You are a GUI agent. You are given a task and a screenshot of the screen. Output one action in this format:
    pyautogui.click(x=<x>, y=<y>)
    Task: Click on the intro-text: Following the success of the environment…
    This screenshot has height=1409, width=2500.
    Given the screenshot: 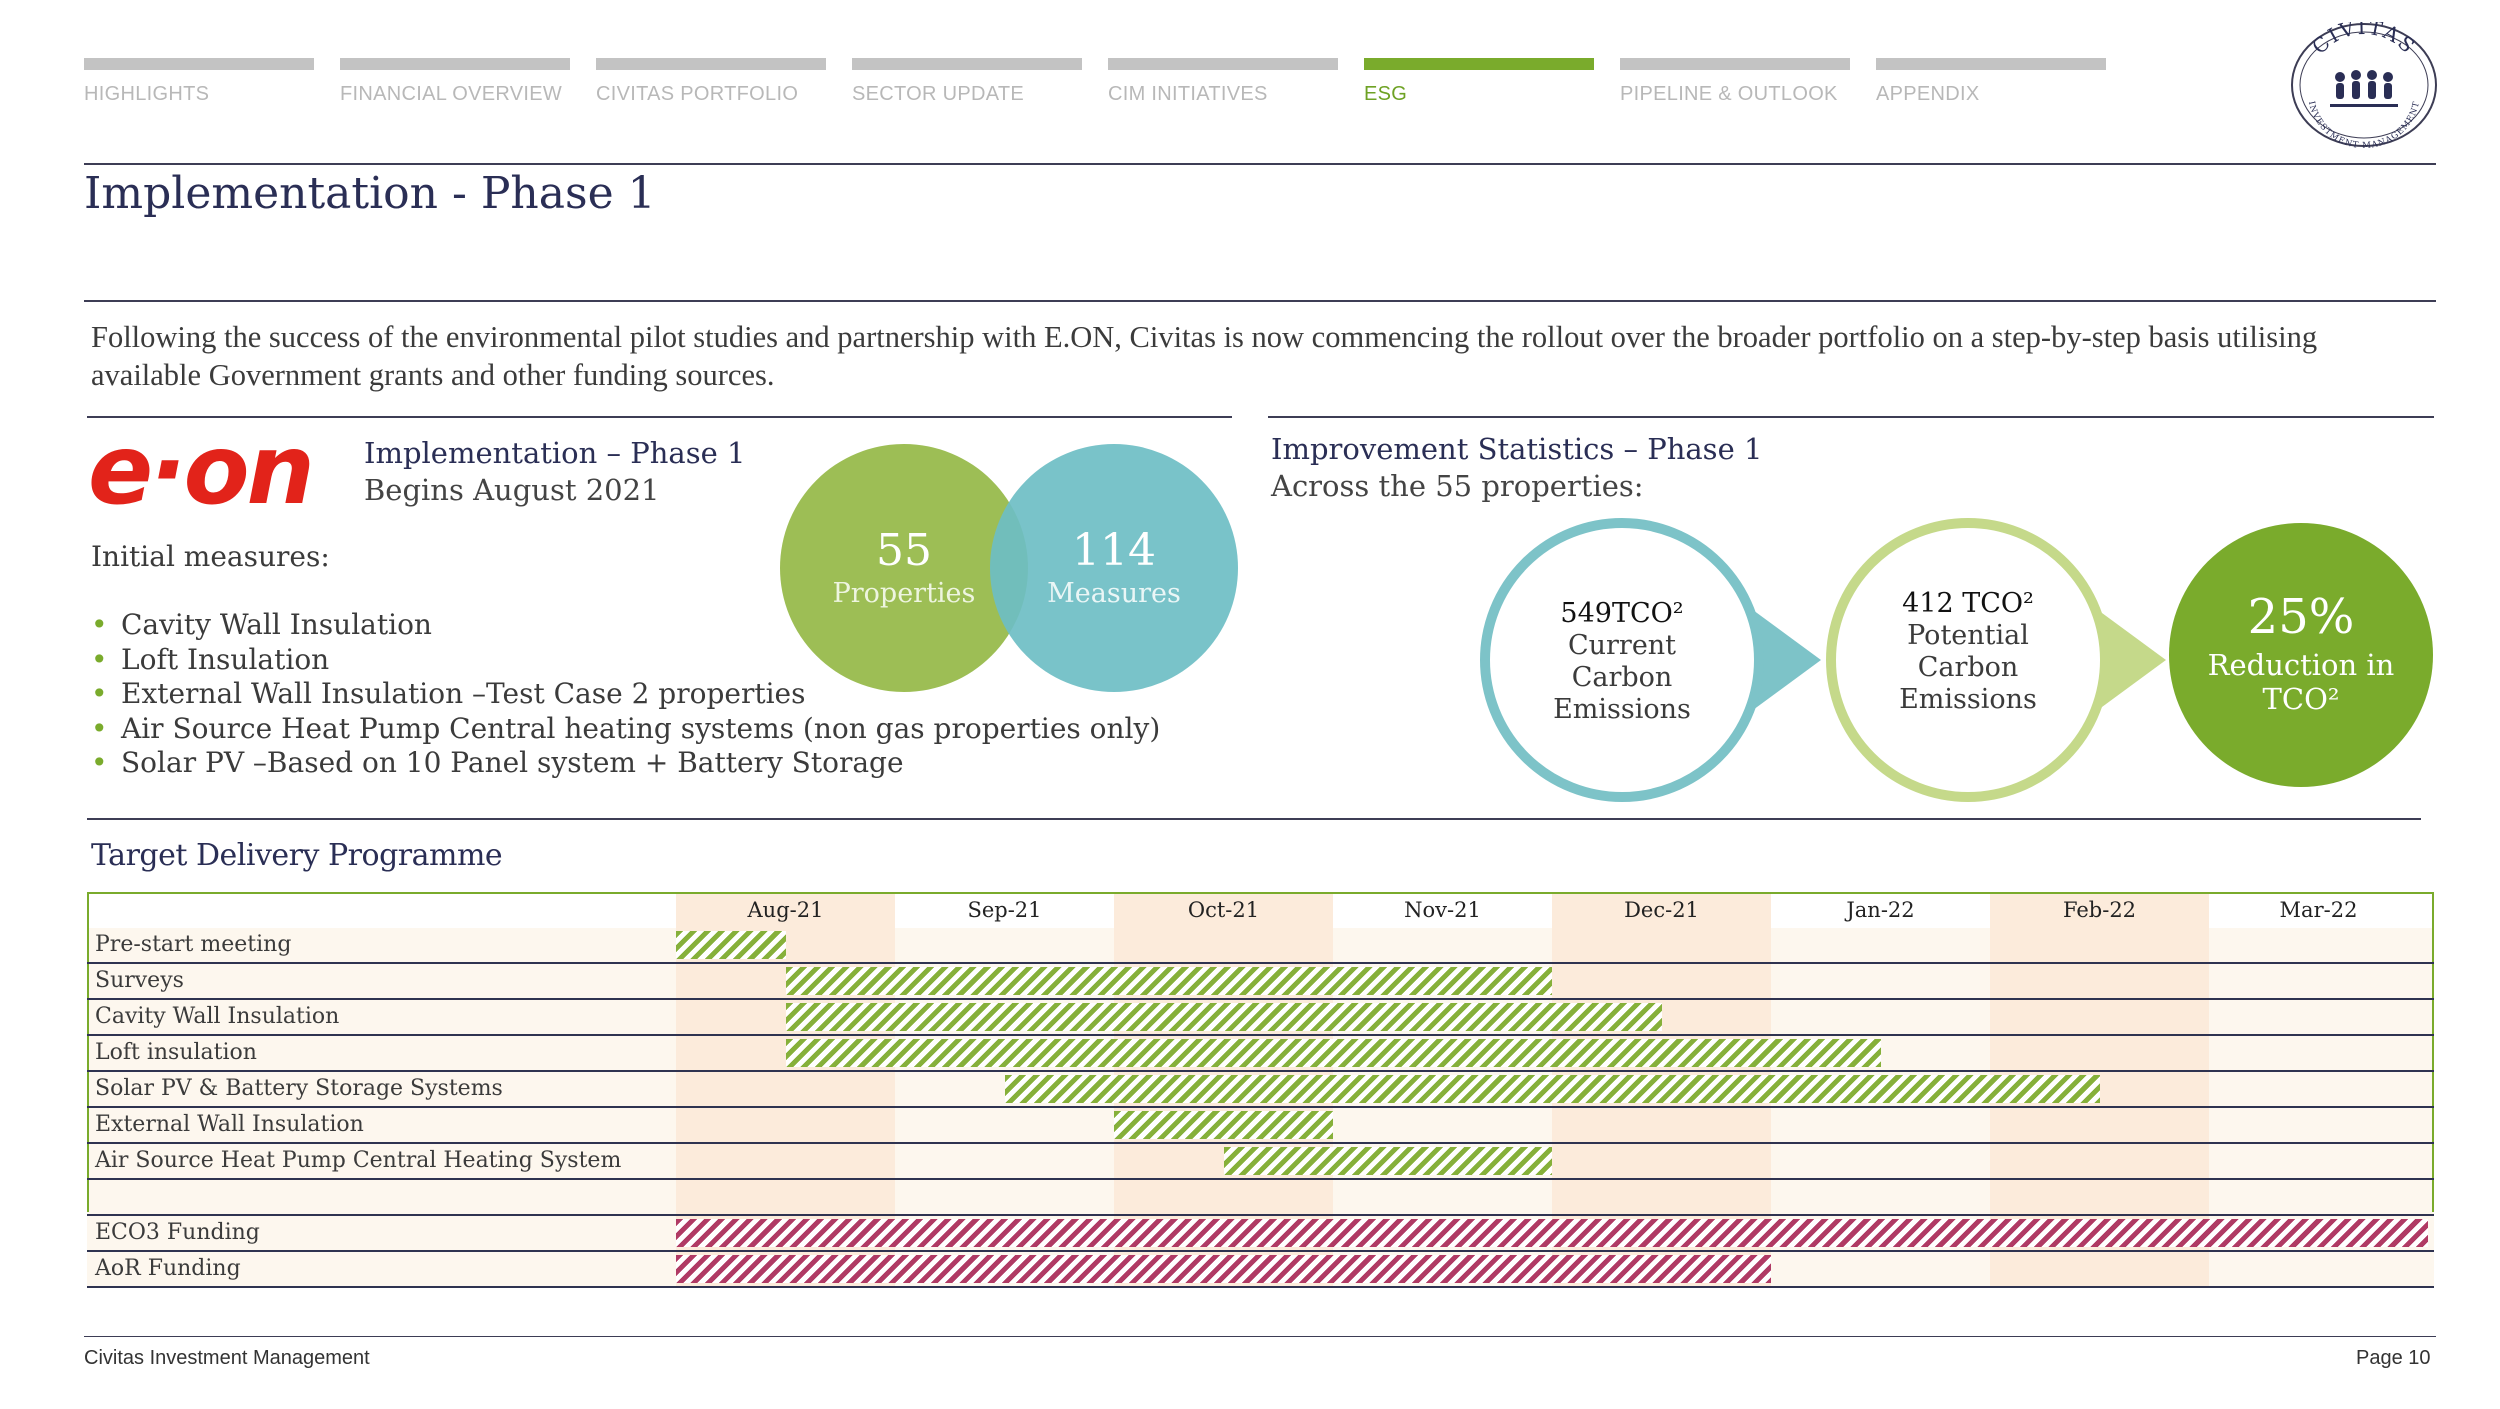 What is the action you would take?
    pyautogui.click(x=1204, y=356)
    